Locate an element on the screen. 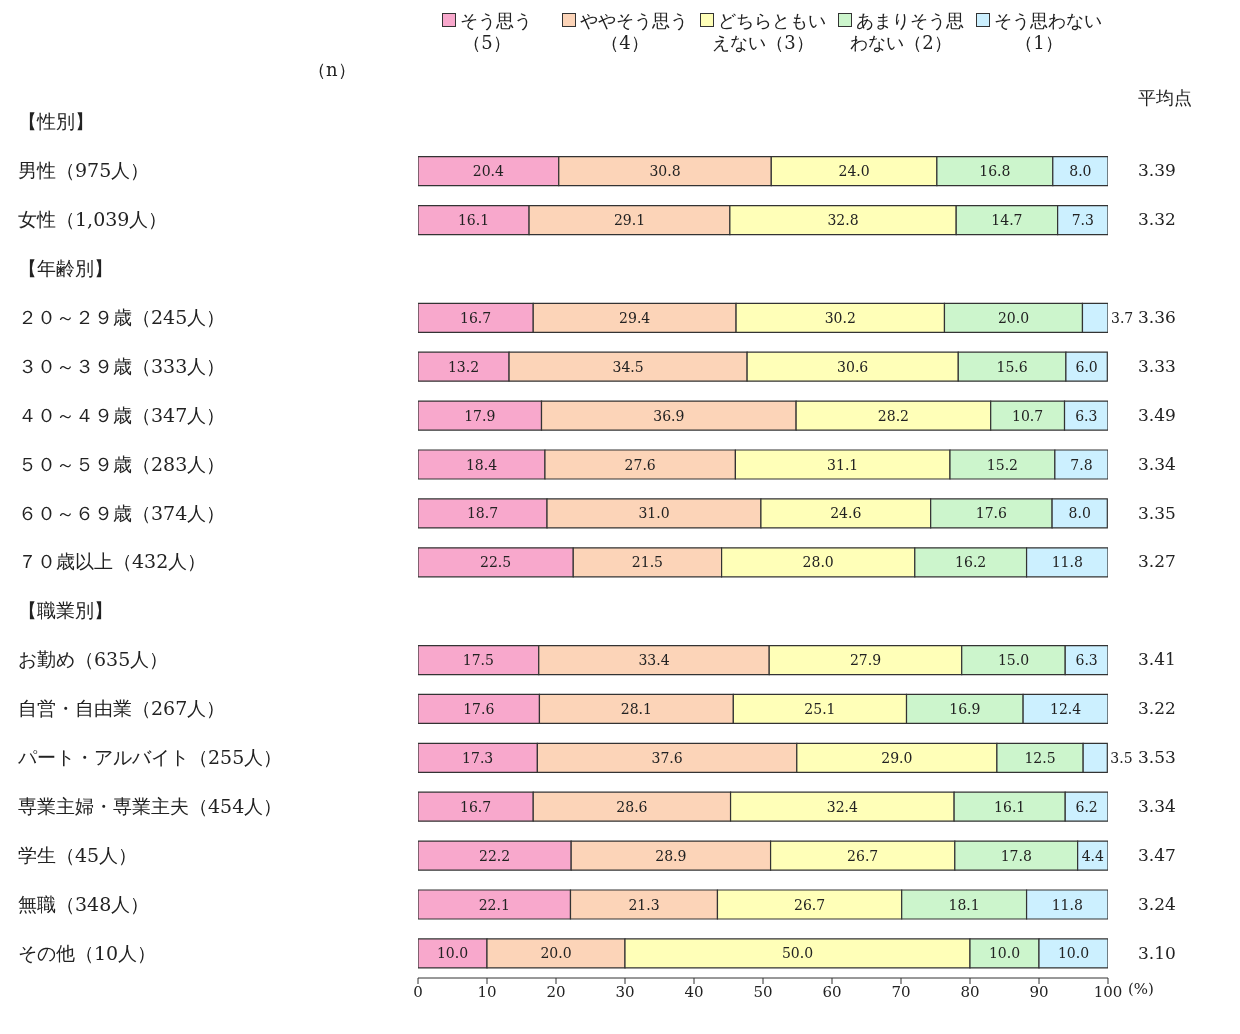  data-label: 13.2 is located at coordinates (463, 366).